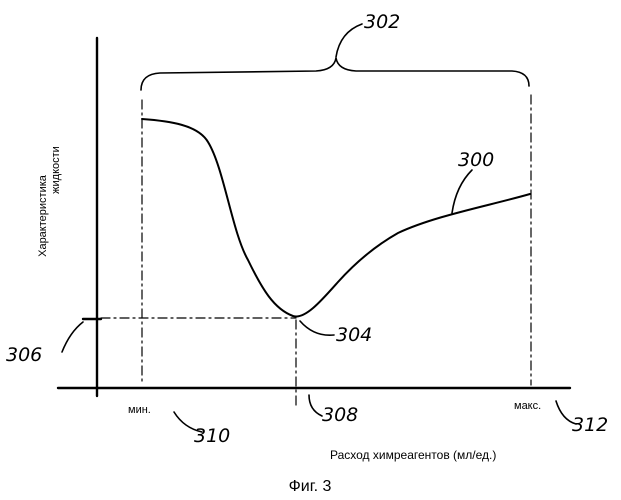 Image resolution: width=621 pixels, height=500 pixels. I want to click on ref-302: 302, so click(382, 22).